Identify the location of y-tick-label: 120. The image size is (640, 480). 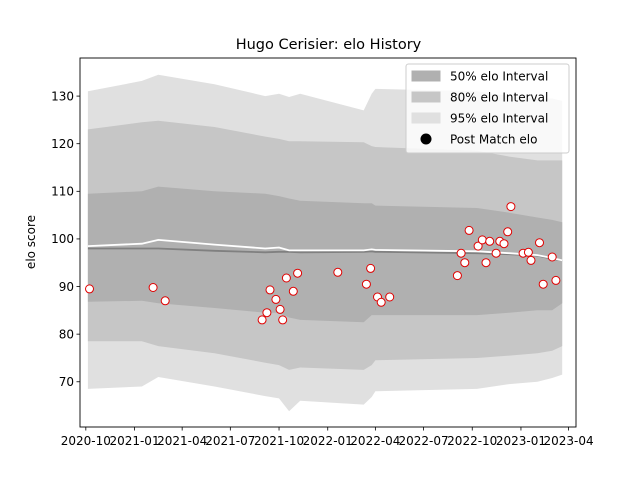
(62, 144).